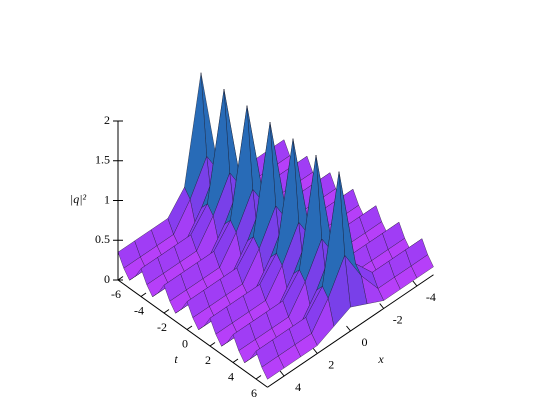 The image size is (554, 400). I want to click on z-tick-label: 1.5, so click(102, 160).